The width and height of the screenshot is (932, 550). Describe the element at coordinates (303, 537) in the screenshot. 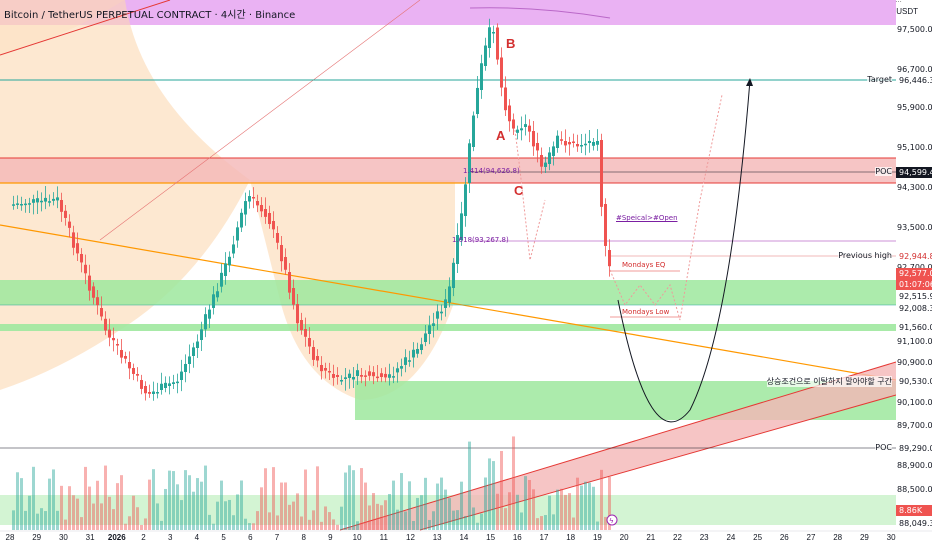

I see `time-tick: 8` at that location.